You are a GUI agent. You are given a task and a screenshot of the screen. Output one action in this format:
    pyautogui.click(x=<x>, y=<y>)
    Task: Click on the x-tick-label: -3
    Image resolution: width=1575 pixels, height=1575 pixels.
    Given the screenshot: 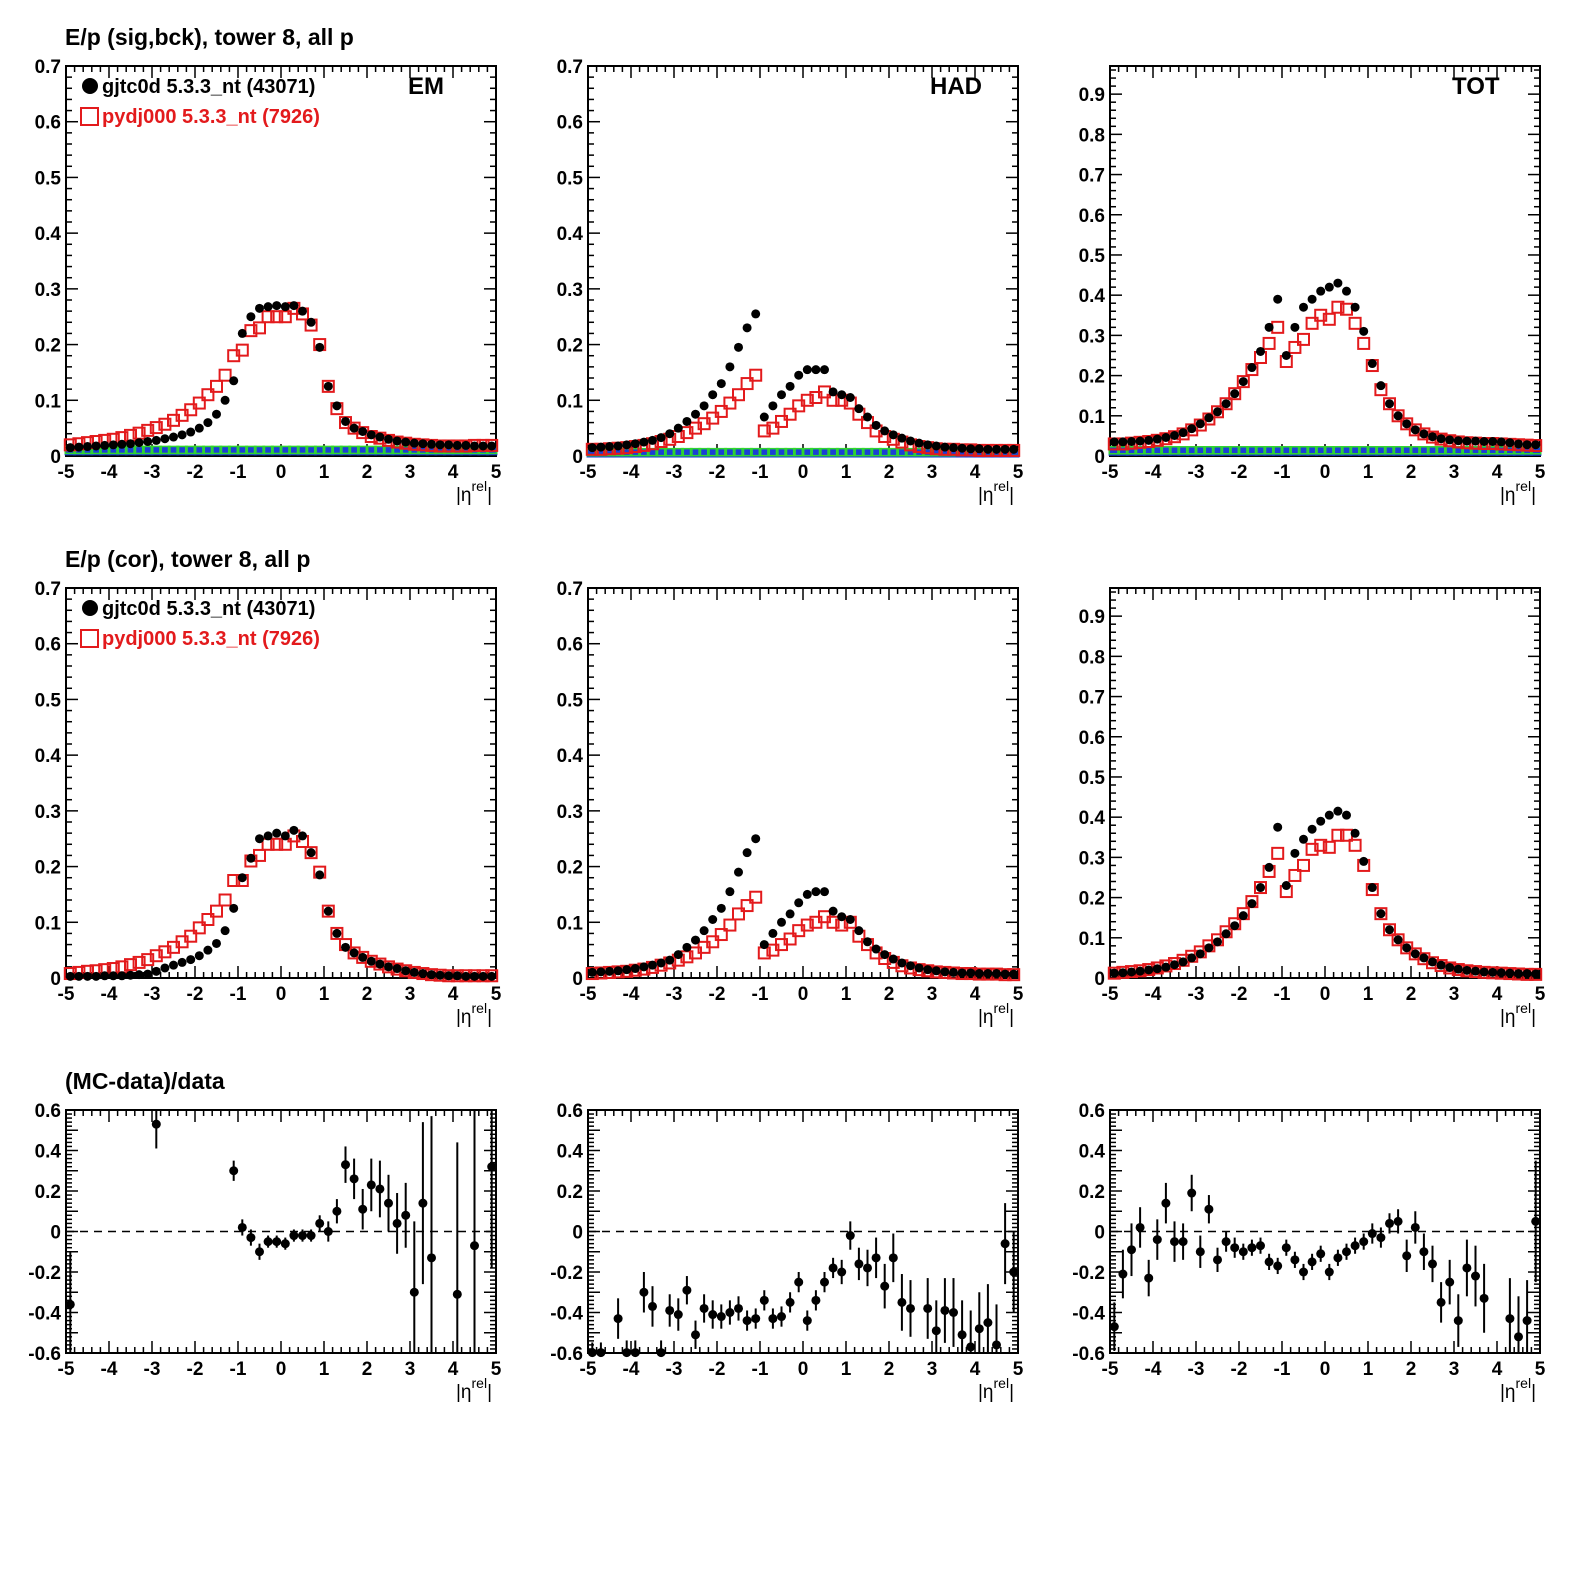 What is the action you would take?
    pyautogui.click(x=1196, y=472)
    